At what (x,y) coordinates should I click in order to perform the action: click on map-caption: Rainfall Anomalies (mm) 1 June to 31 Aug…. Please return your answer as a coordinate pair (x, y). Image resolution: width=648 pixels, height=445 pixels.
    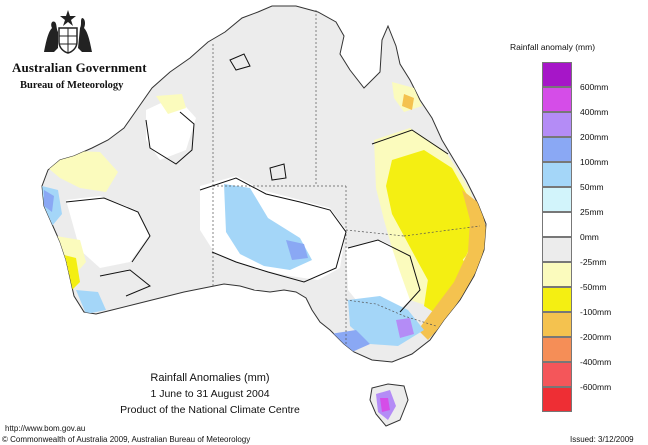
    Looking at the image, I should click on (210, 394).